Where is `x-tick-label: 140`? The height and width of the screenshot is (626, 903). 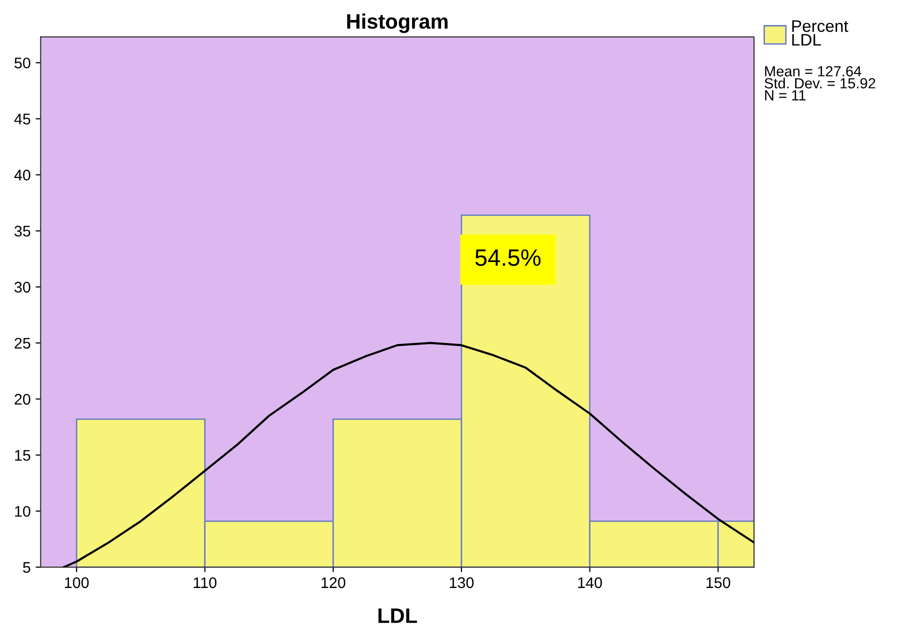 x-tick-label: 140 is located at coordinates (590, 582).